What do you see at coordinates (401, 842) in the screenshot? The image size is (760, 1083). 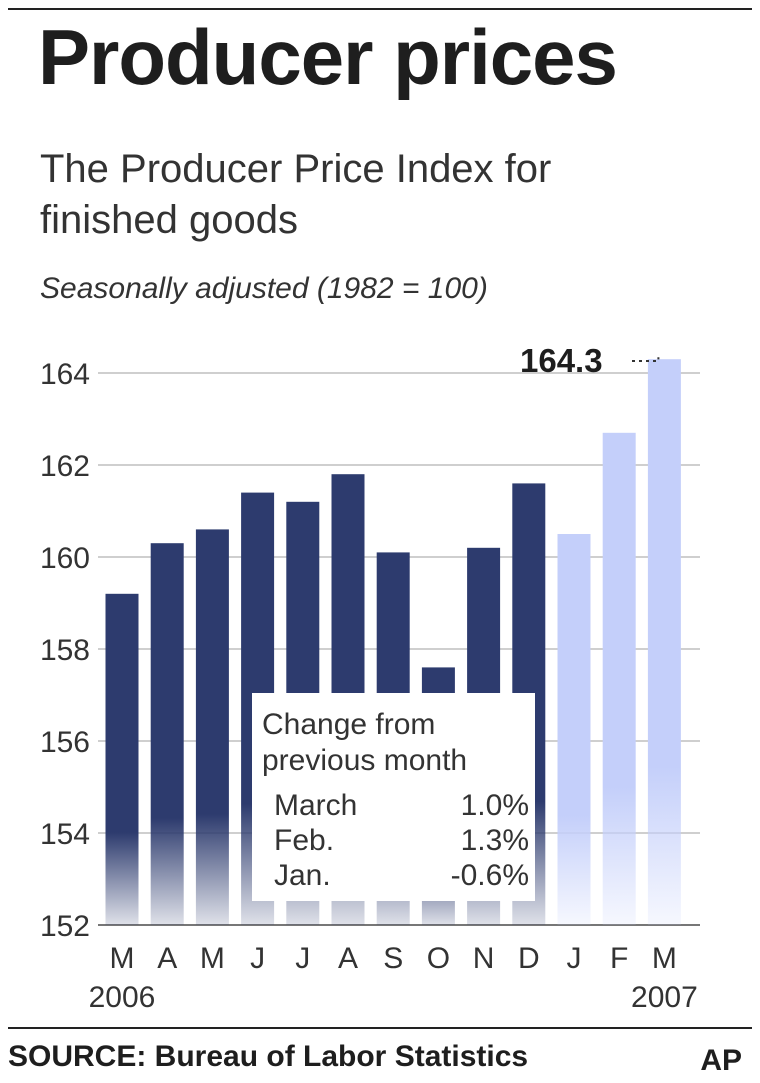 I see `inset-row-feb: Feb. 1.3%` at bounding box center [401, 842].